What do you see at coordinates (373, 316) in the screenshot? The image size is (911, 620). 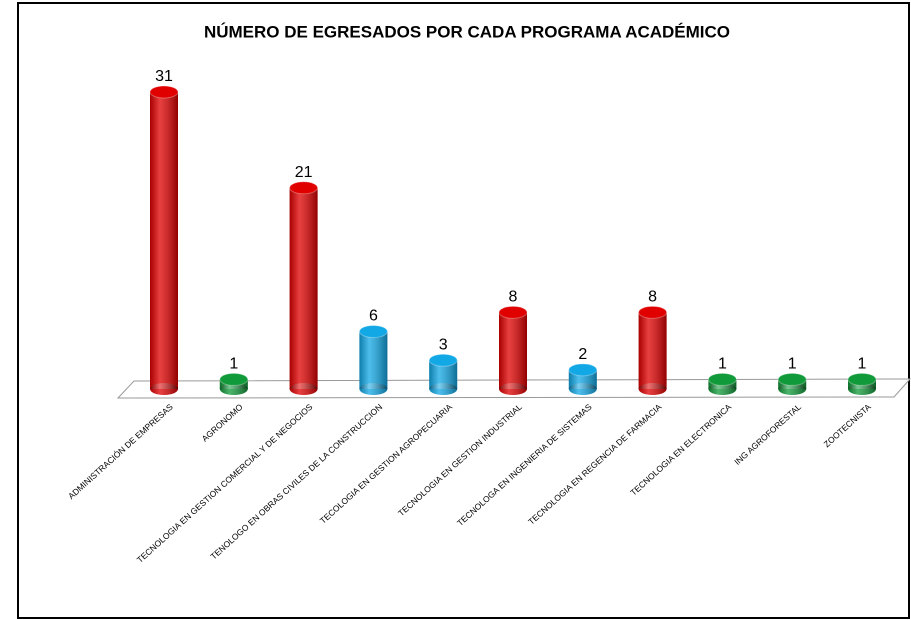 I see `data-label: 6` at bounding box center [373, 316].